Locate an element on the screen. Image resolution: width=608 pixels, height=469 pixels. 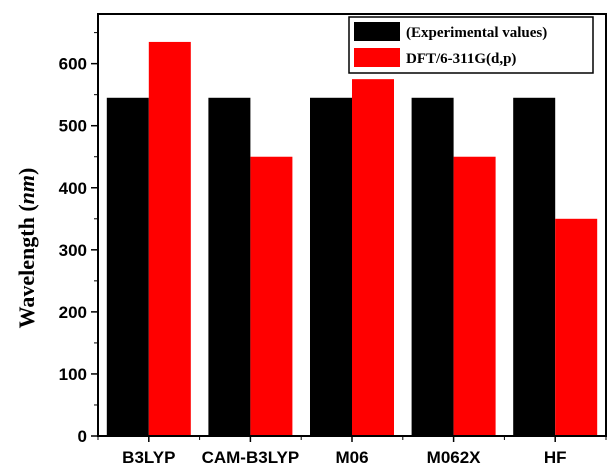
bar-experimental-m06 is located at coordinates (331, 267).